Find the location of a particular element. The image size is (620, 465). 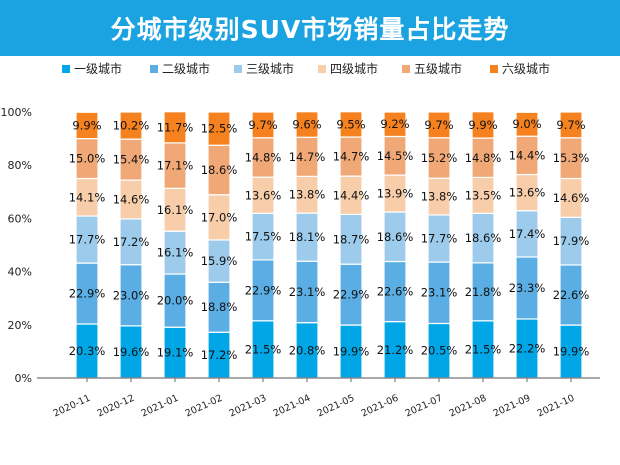

data-label: 9.0% is located at coordinates (526, 124).